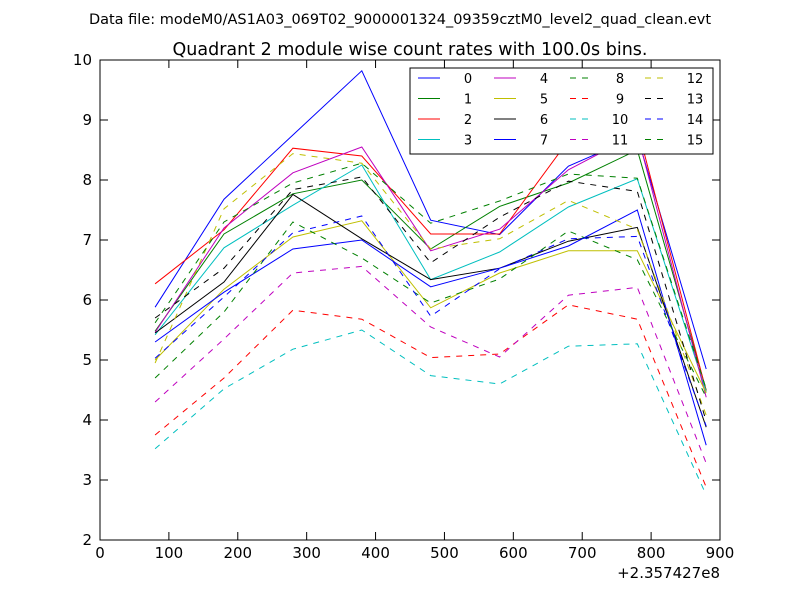 The image size is (800, 600). I want to click on y-tick-label: 9, so click(87, 120).